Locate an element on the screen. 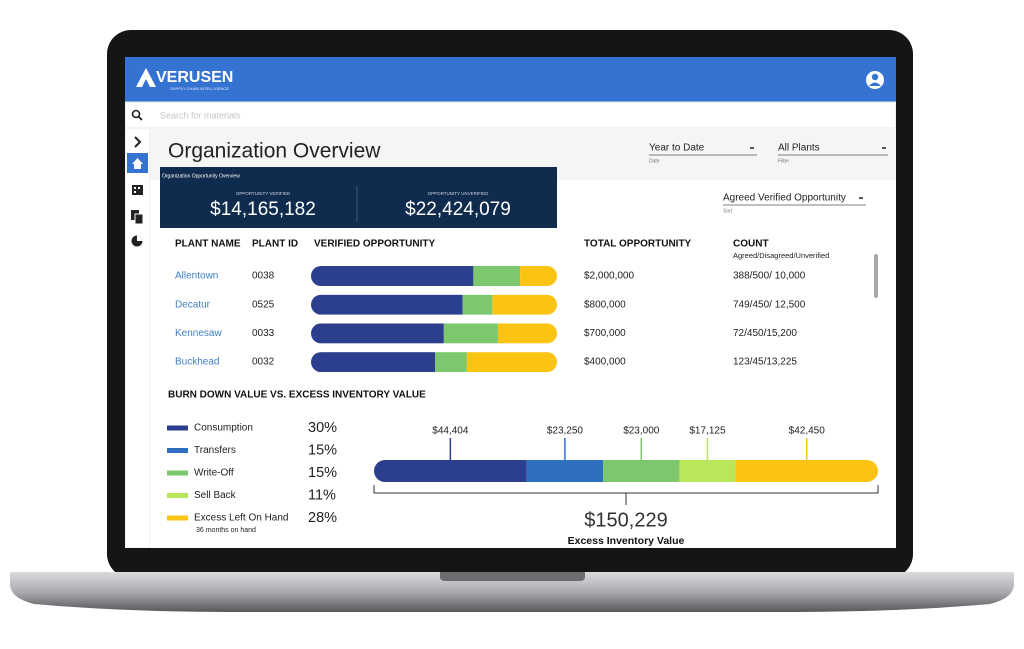 Image resolution: width=1024 pixels, height=649 pixels. column-header: PLANT NAME is located at coordinates (208, 244).